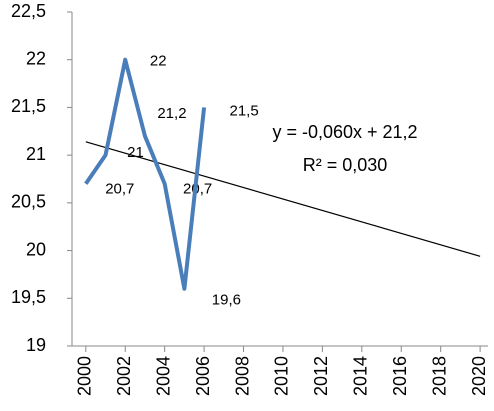  I want to click on x-tick-label: 2014, so click(361, 376).